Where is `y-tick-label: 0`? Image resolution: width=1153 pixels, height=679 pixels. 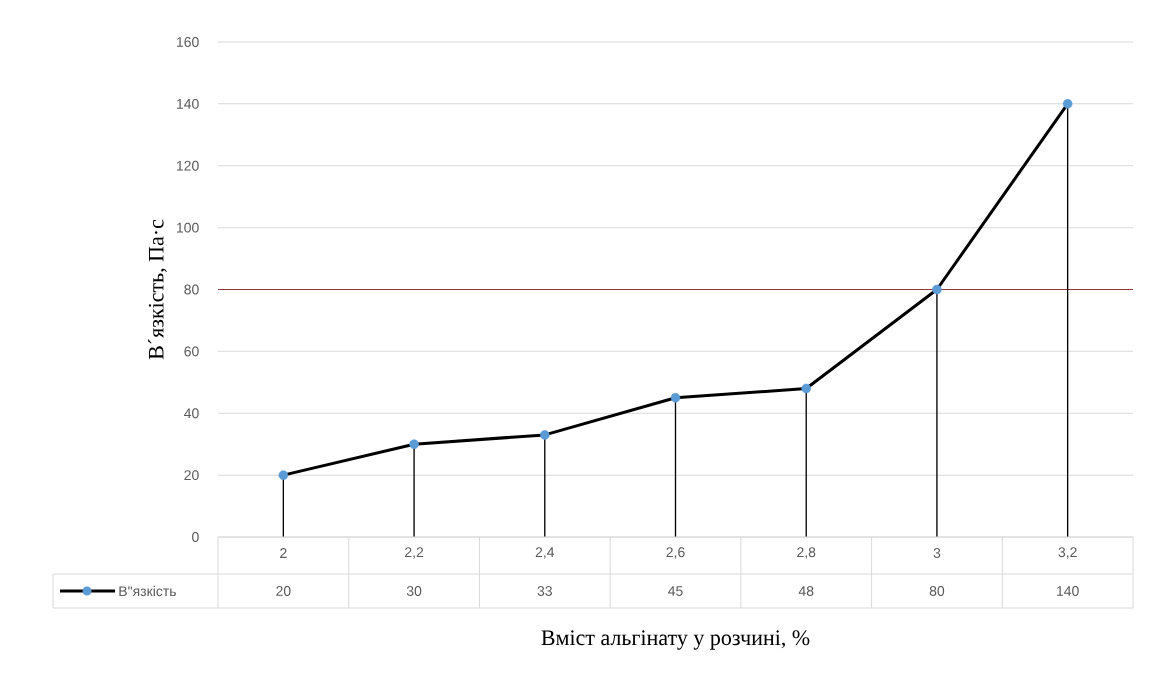 y-tick-label: 0 is located at coordinates (195, 537).